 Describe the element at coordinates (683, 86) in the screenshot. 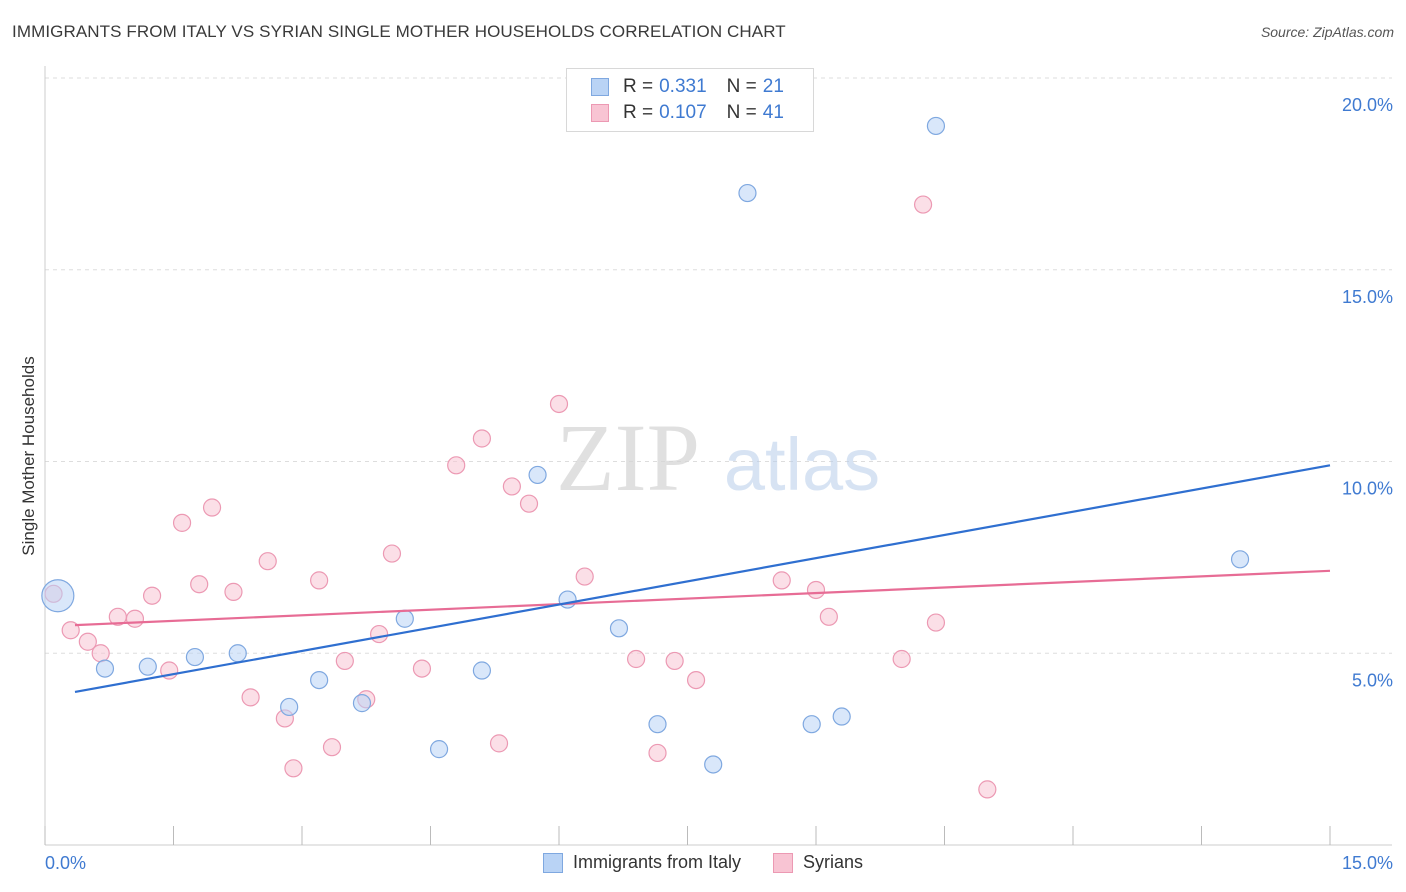

I see `r-value: 0.331` at that location.